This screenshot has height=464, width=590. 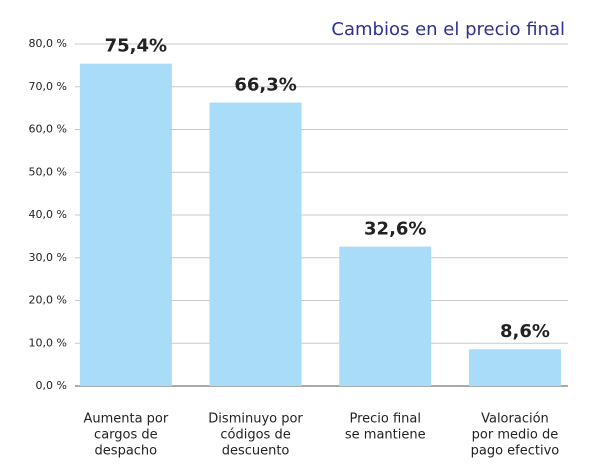 I want to click on x-tick-label: Disminuyo por, so click(x=255, y=419).